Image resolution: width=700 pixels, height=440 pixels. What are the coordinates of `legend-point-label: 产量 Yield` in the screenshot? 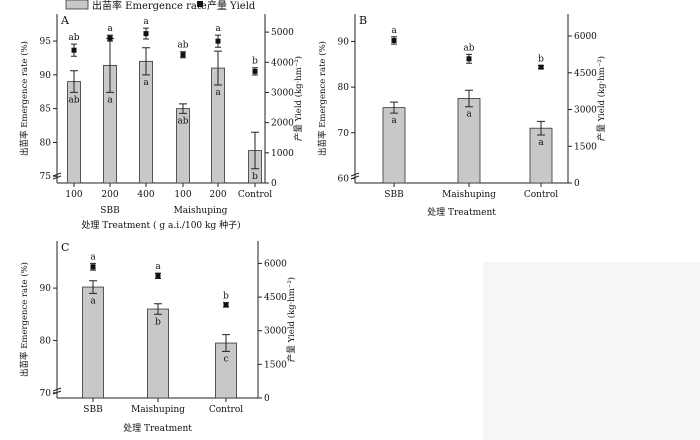 It's located at (231, 6).